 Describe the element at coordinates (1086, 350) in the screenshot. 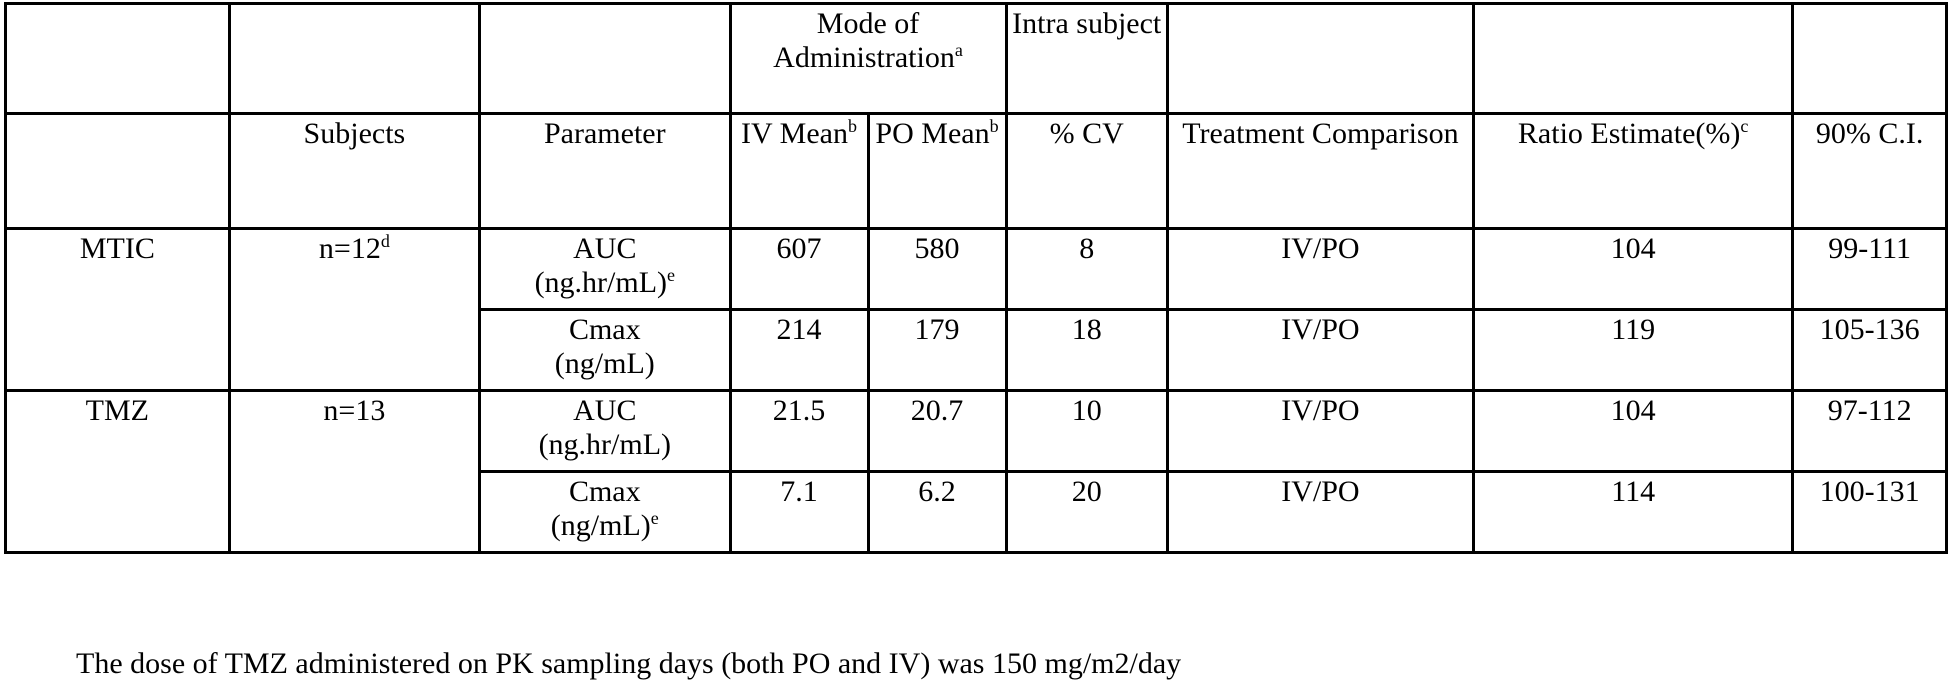

I see `cv-cell: 18` at that location.